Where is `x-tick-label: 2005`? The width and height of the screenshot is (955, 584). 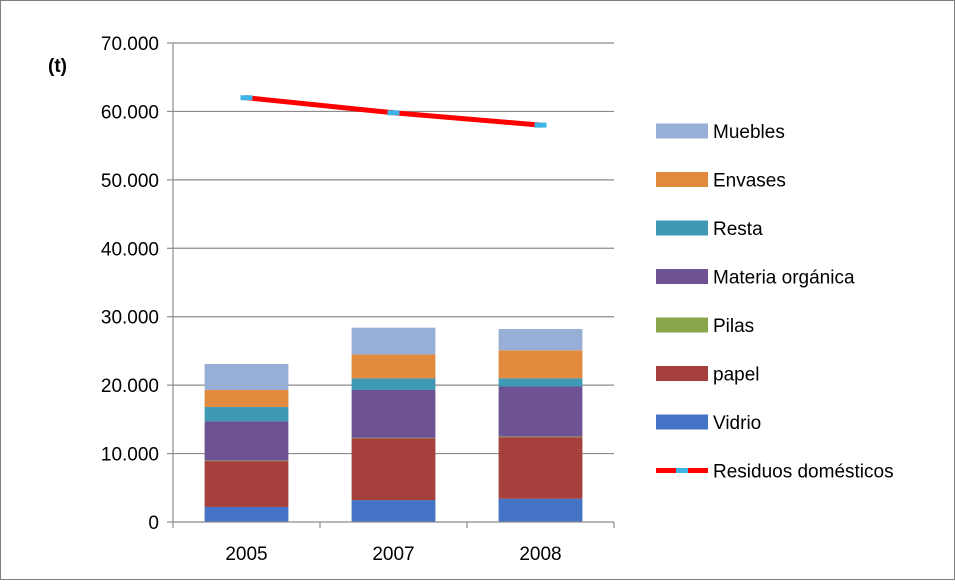 x-tick-label: 2005 is located at coordinates (246, 554).